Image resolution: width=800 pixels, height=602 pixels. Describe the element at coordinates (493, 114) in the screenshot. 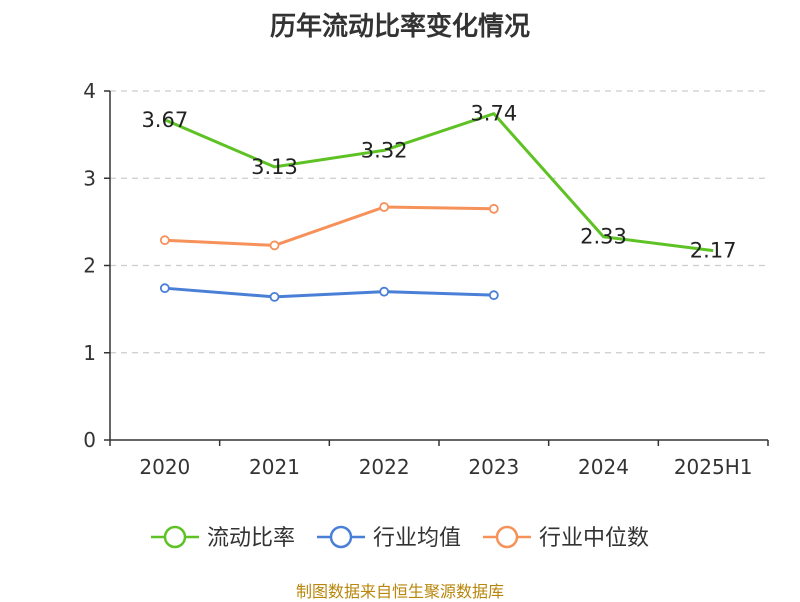

I see `data-label: 3.74` at that location.